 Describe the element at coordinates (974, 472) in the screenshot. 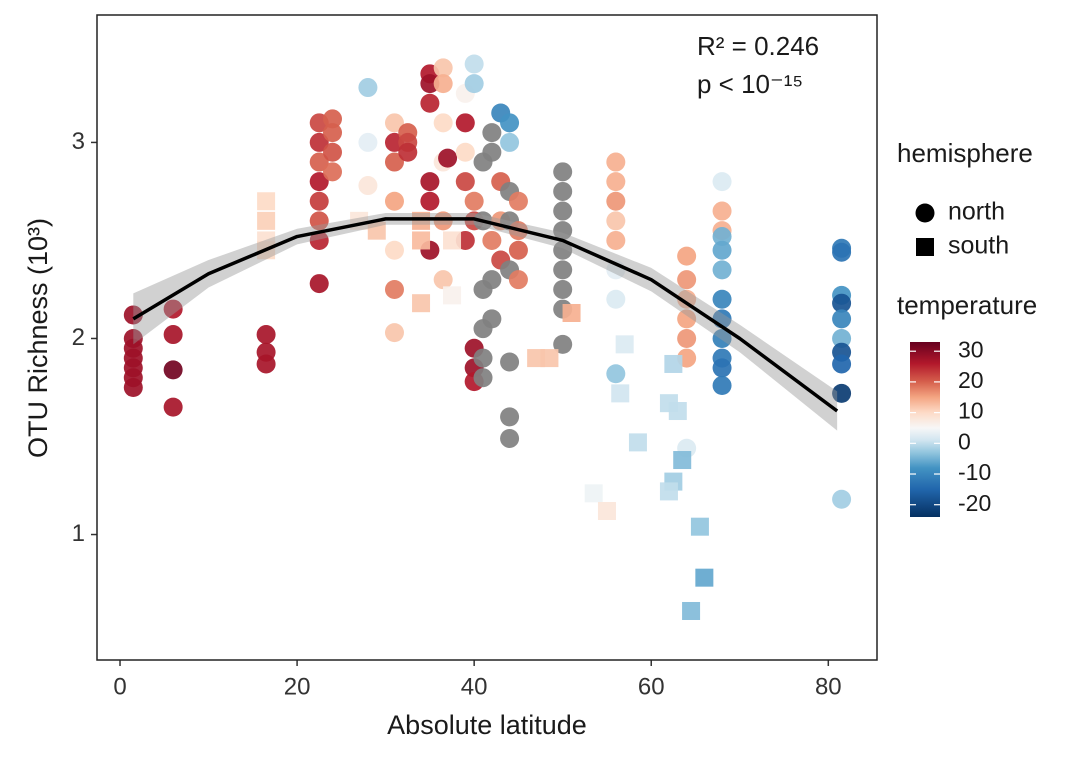

I see `colorbar-label: -10` at that location.